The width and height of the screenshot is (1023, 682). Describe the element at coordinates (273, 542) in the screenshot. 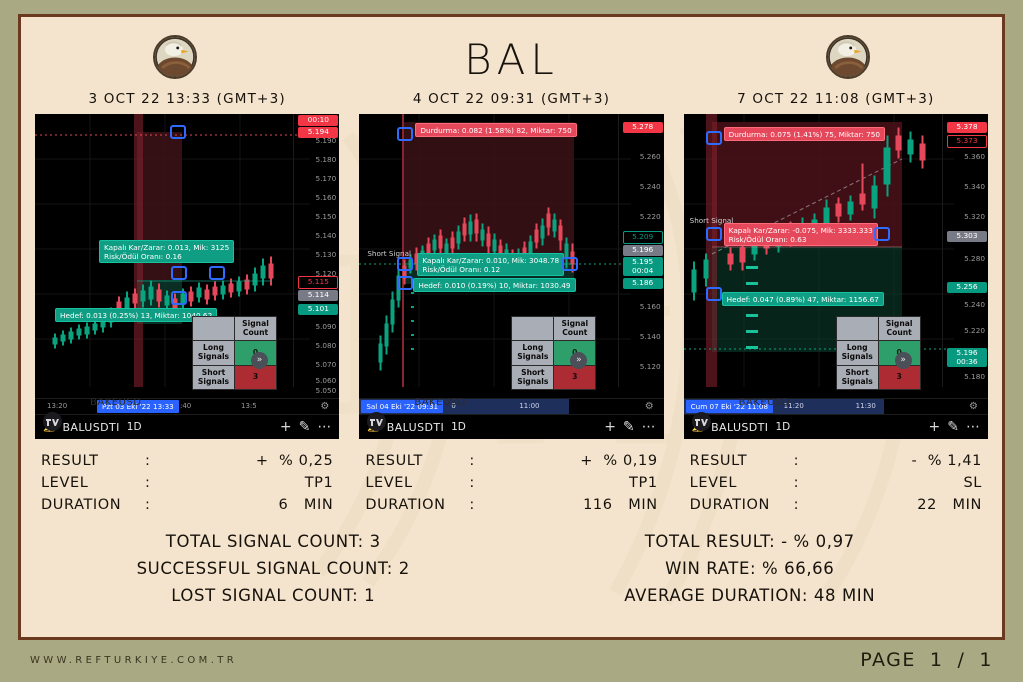

I see `summary-total-signal-count: TOTAL SIGNAL COUNT: 3` at that location.